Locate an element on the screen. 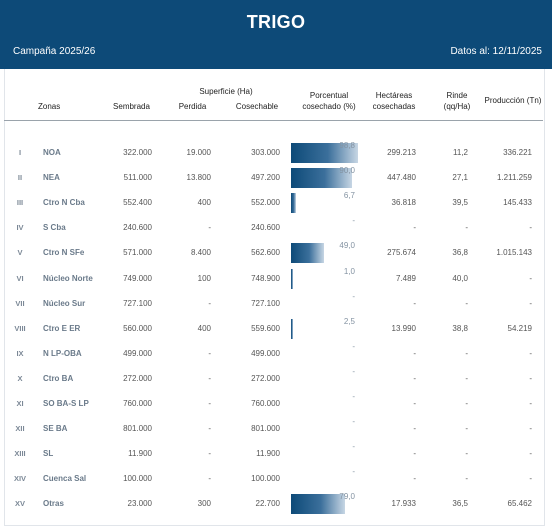  row-zone: Ctro N Cba is located at coordinates (64, 203).